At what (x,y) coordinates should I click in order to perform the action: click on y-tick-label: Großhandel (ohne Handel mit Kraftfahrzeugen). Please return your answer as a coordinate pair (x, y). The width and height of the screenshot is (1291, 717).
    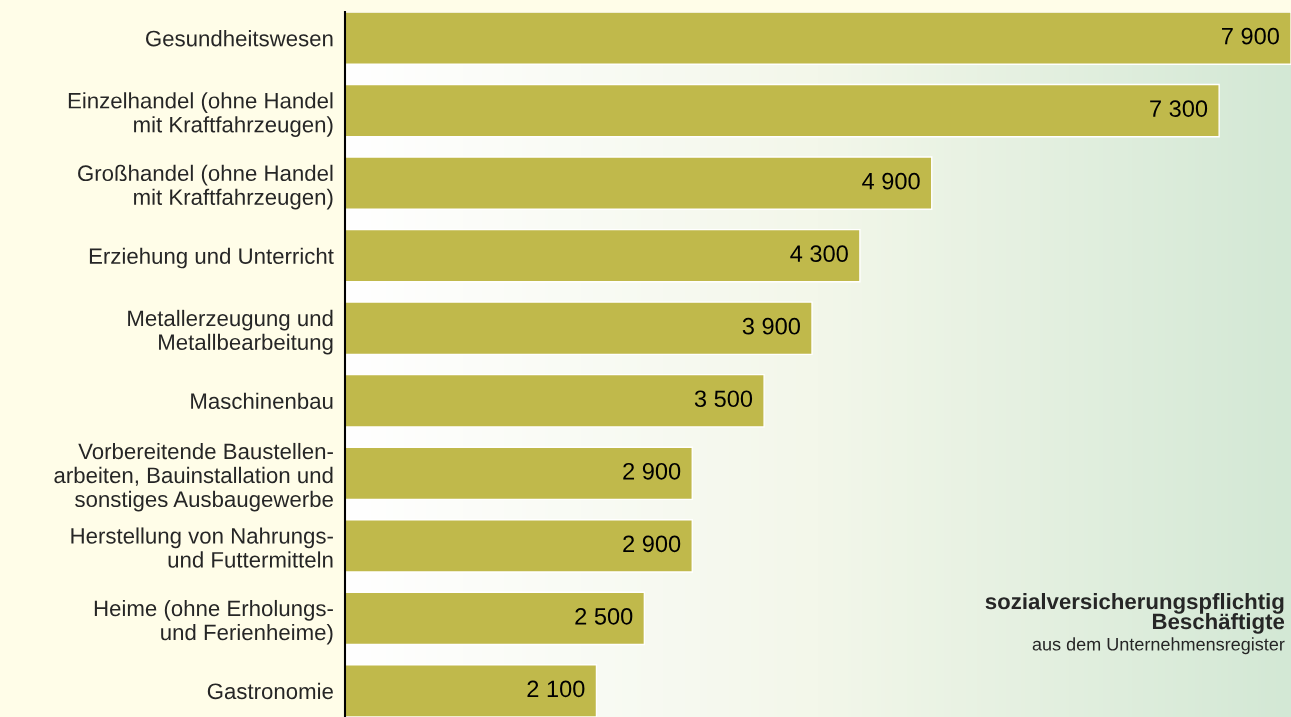
    Looking at the image, I should click on (205, 187).